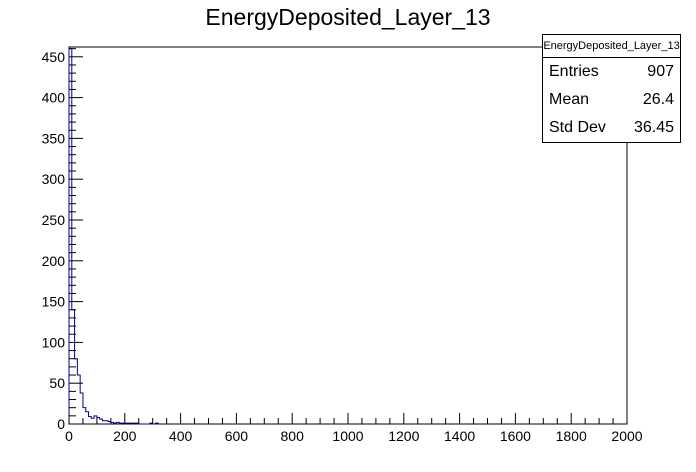  I want to click on histogram-series-line, so click(113, 236).